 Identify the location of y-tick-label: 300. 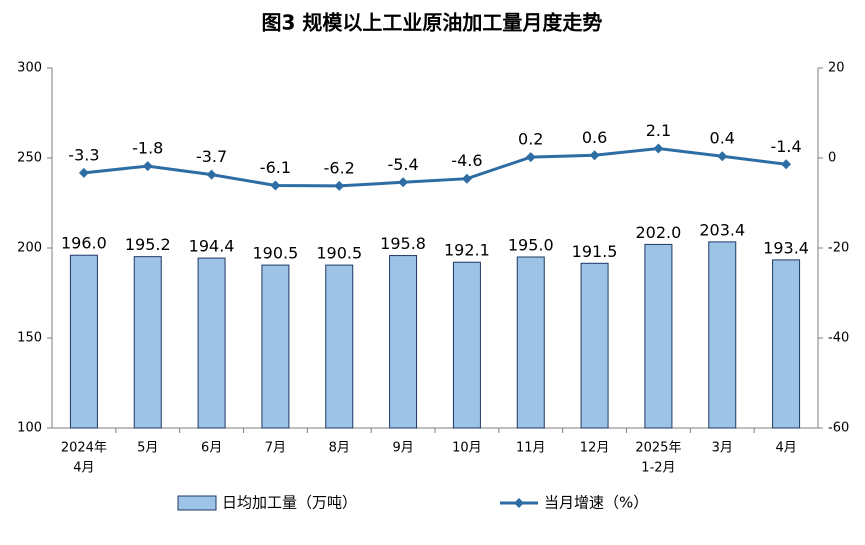
(29, 68).